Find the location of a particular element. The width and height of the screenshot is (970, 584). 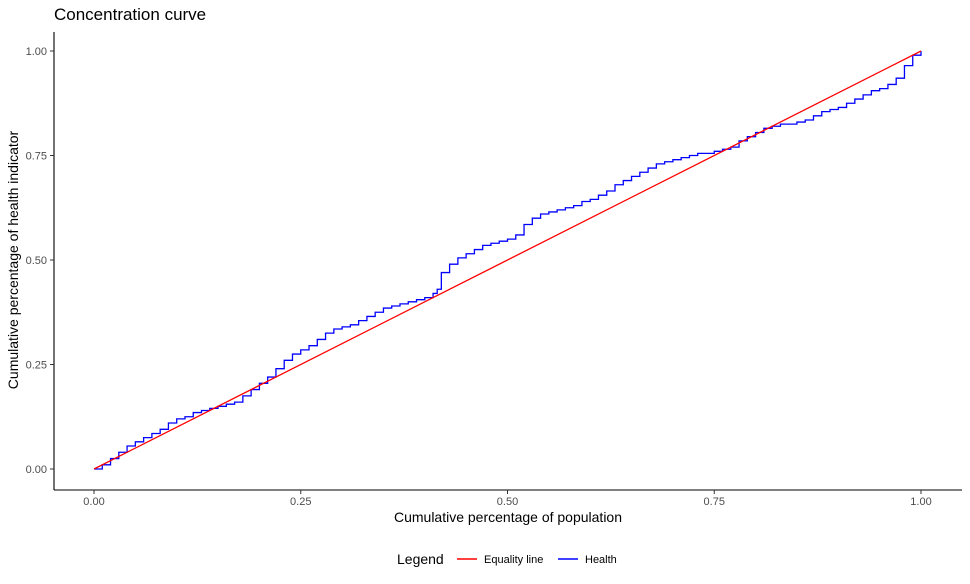

x-axis-title: Cumulative percentage of population is located at coordinates (508, 517).